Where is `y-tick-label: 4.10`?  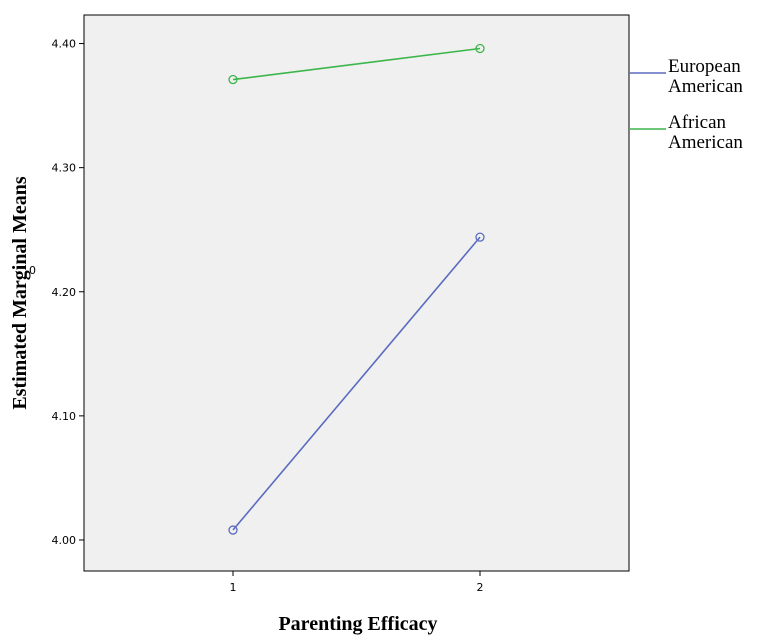
y-tick-label: 4.10 is located at coordinates (64, 416).